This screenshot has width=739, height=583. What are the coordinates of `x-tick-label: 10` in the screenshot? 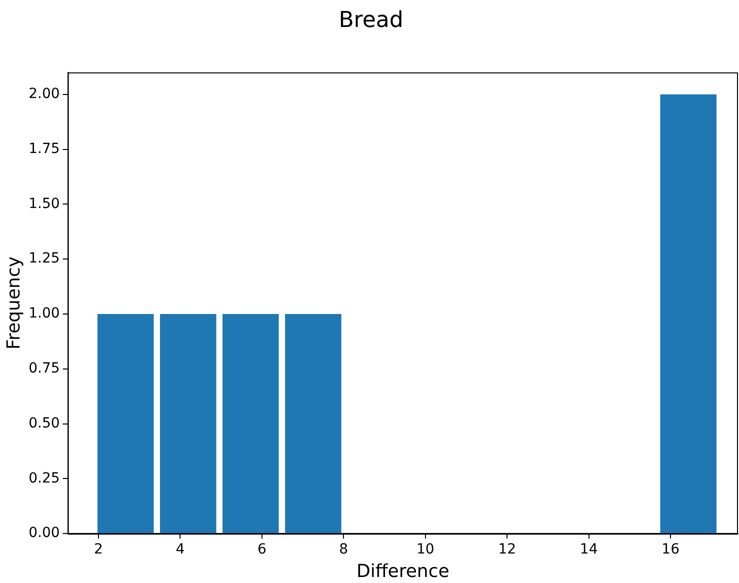 It's located at (425, 550).